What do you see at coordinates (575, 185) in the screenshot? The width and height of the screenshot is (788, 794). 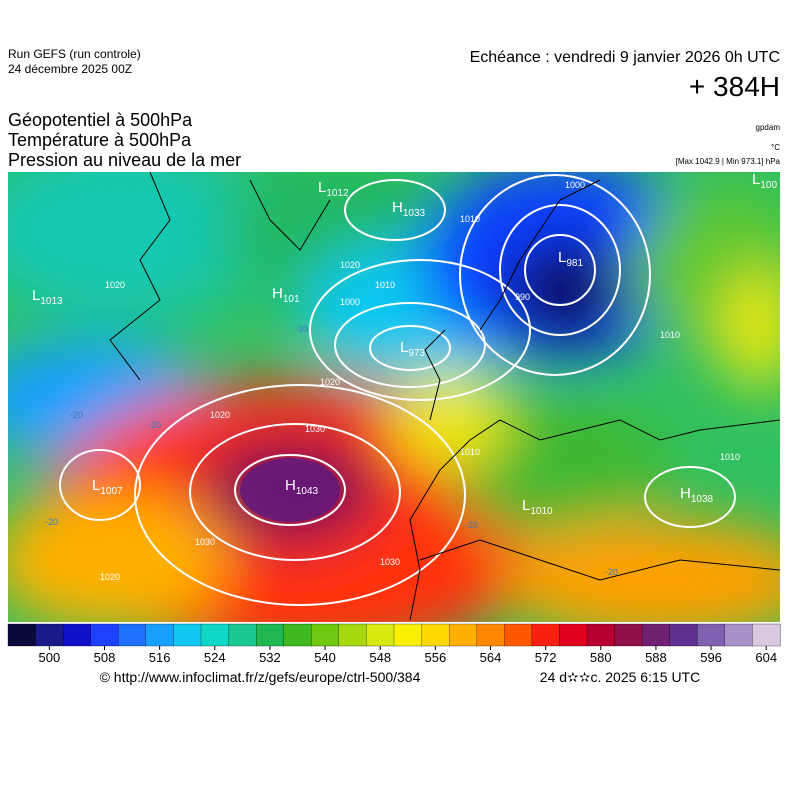 I see `isobar-label: 1000` at bounding box center [575, 185].